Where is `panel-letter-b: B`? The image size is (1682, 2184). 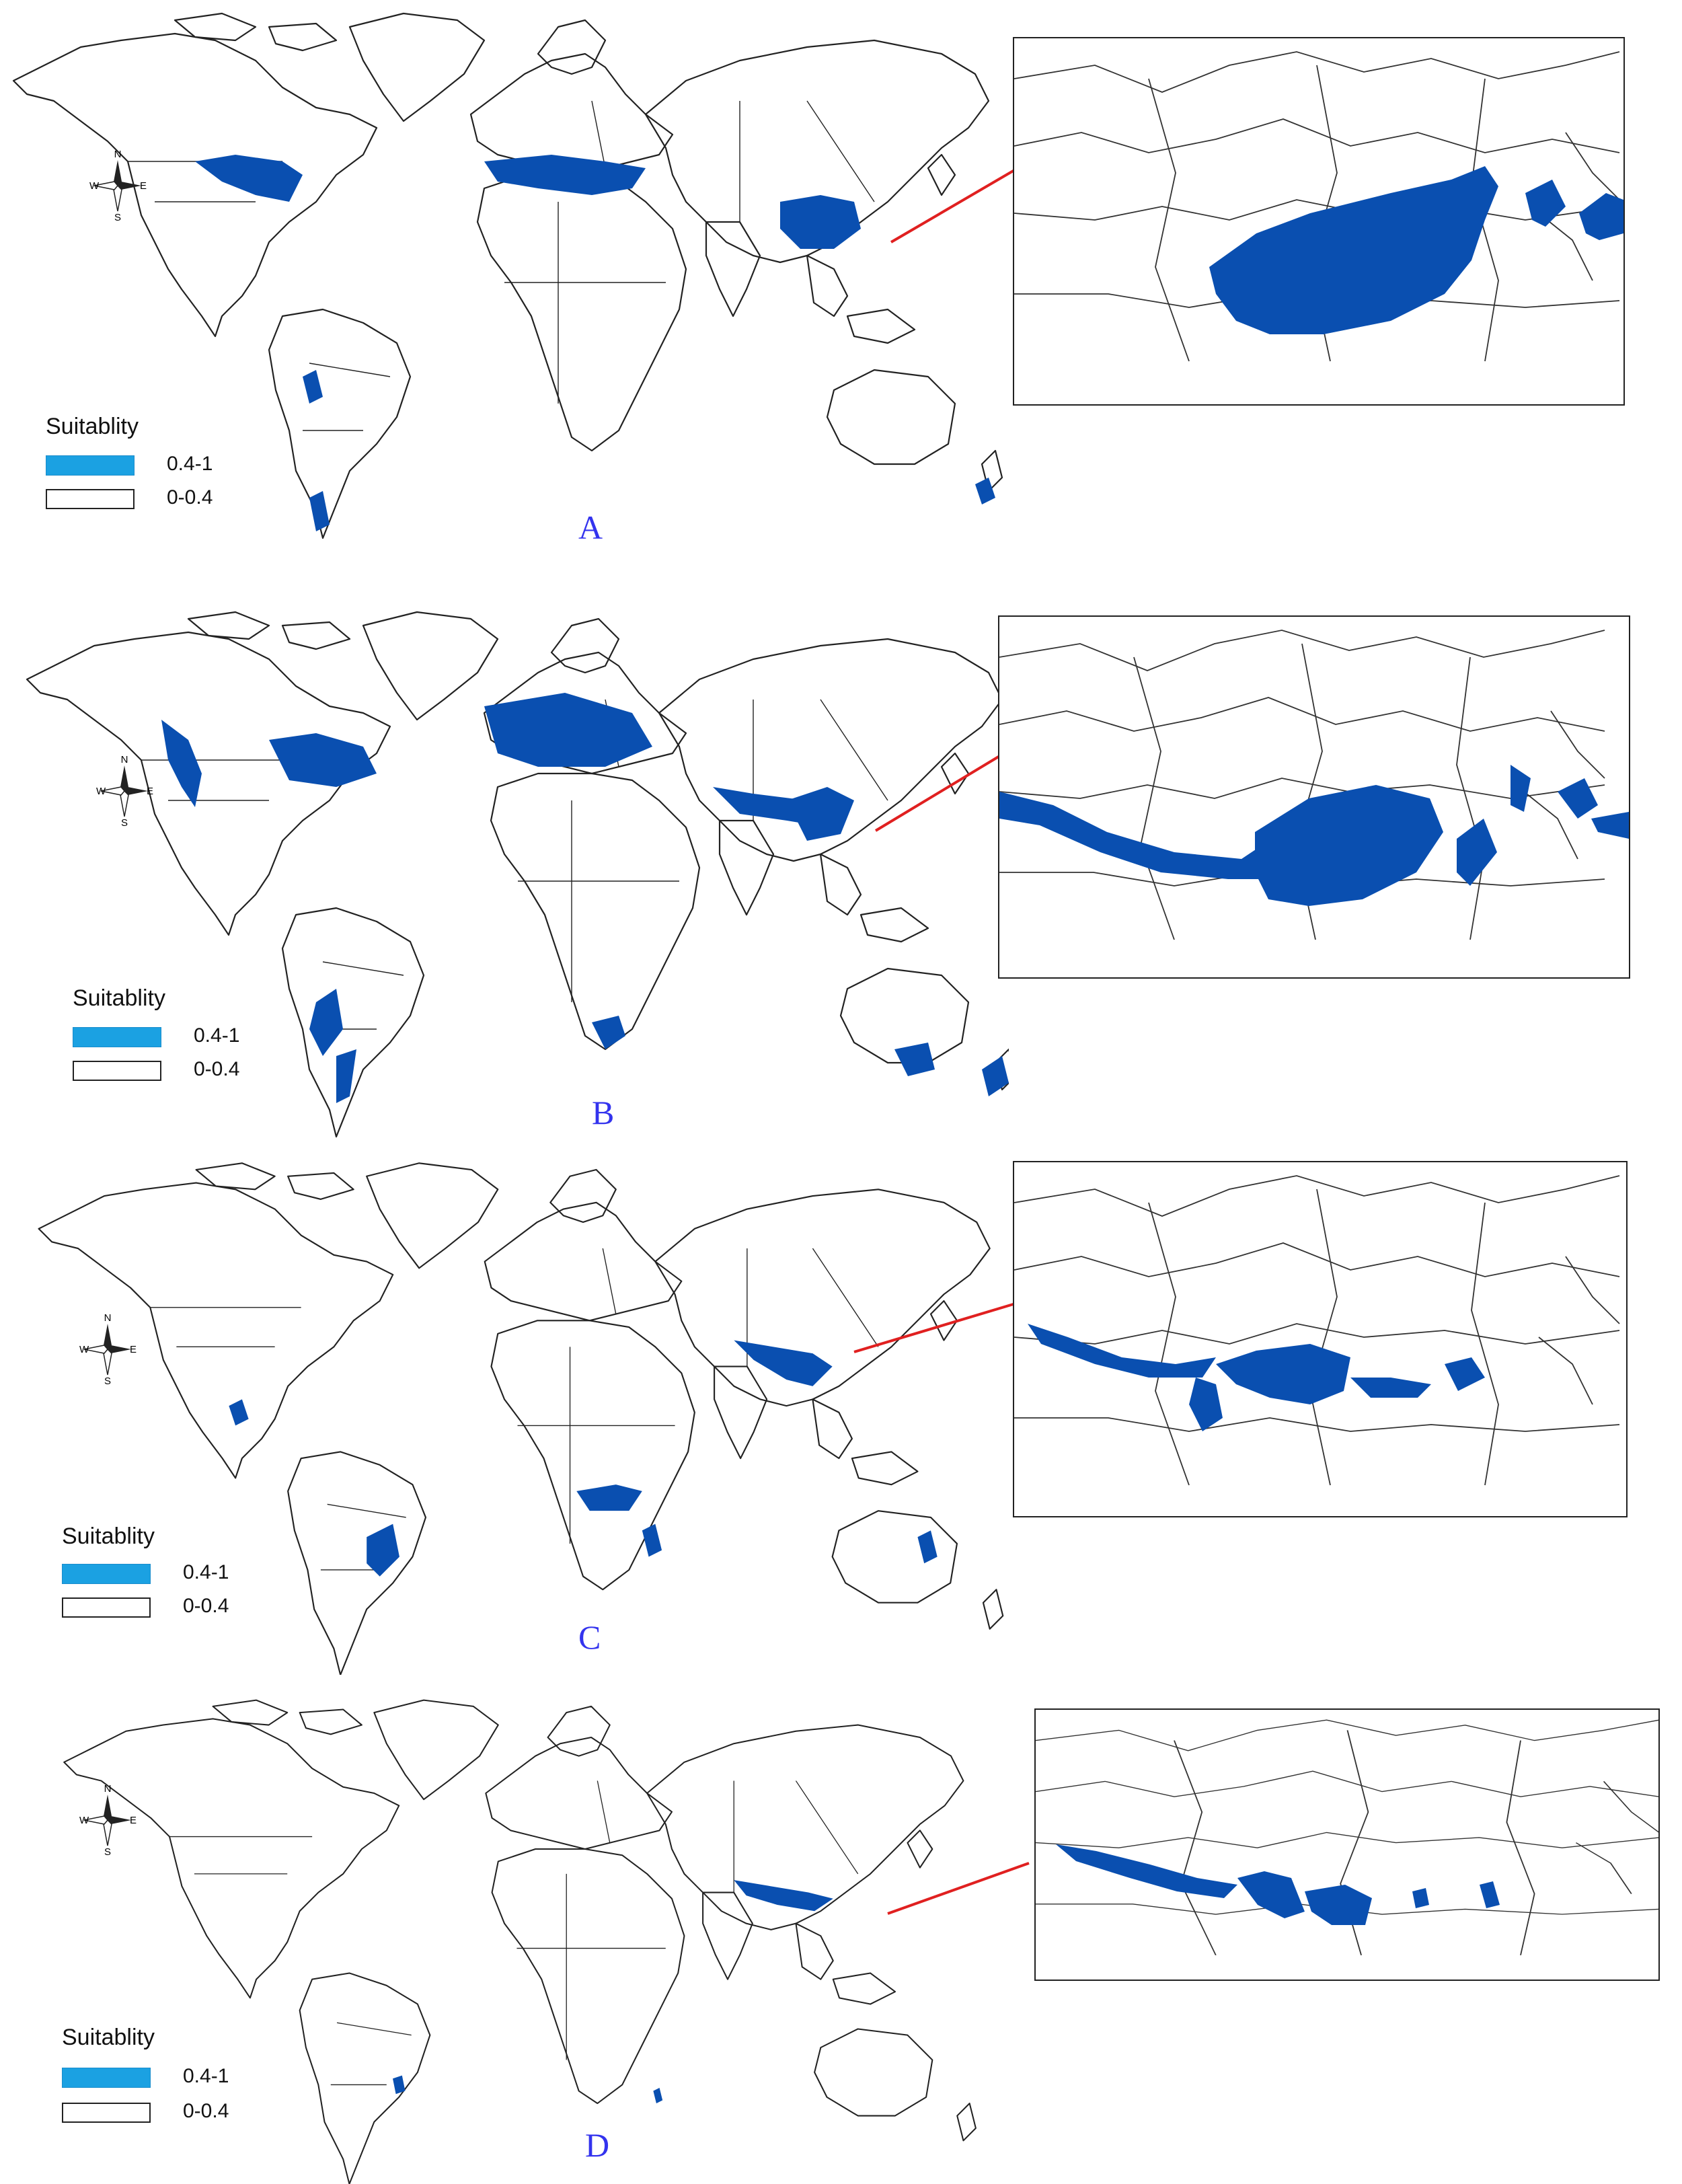
panel-letter-b: B is located at coordinates (603, 1112).